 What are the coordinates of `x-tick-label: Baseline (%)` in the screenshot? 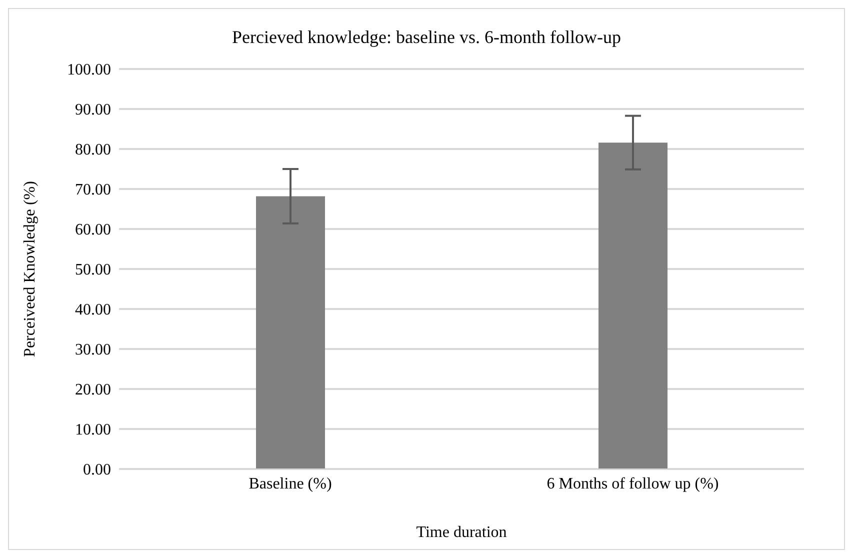 It's located at (290, 483).